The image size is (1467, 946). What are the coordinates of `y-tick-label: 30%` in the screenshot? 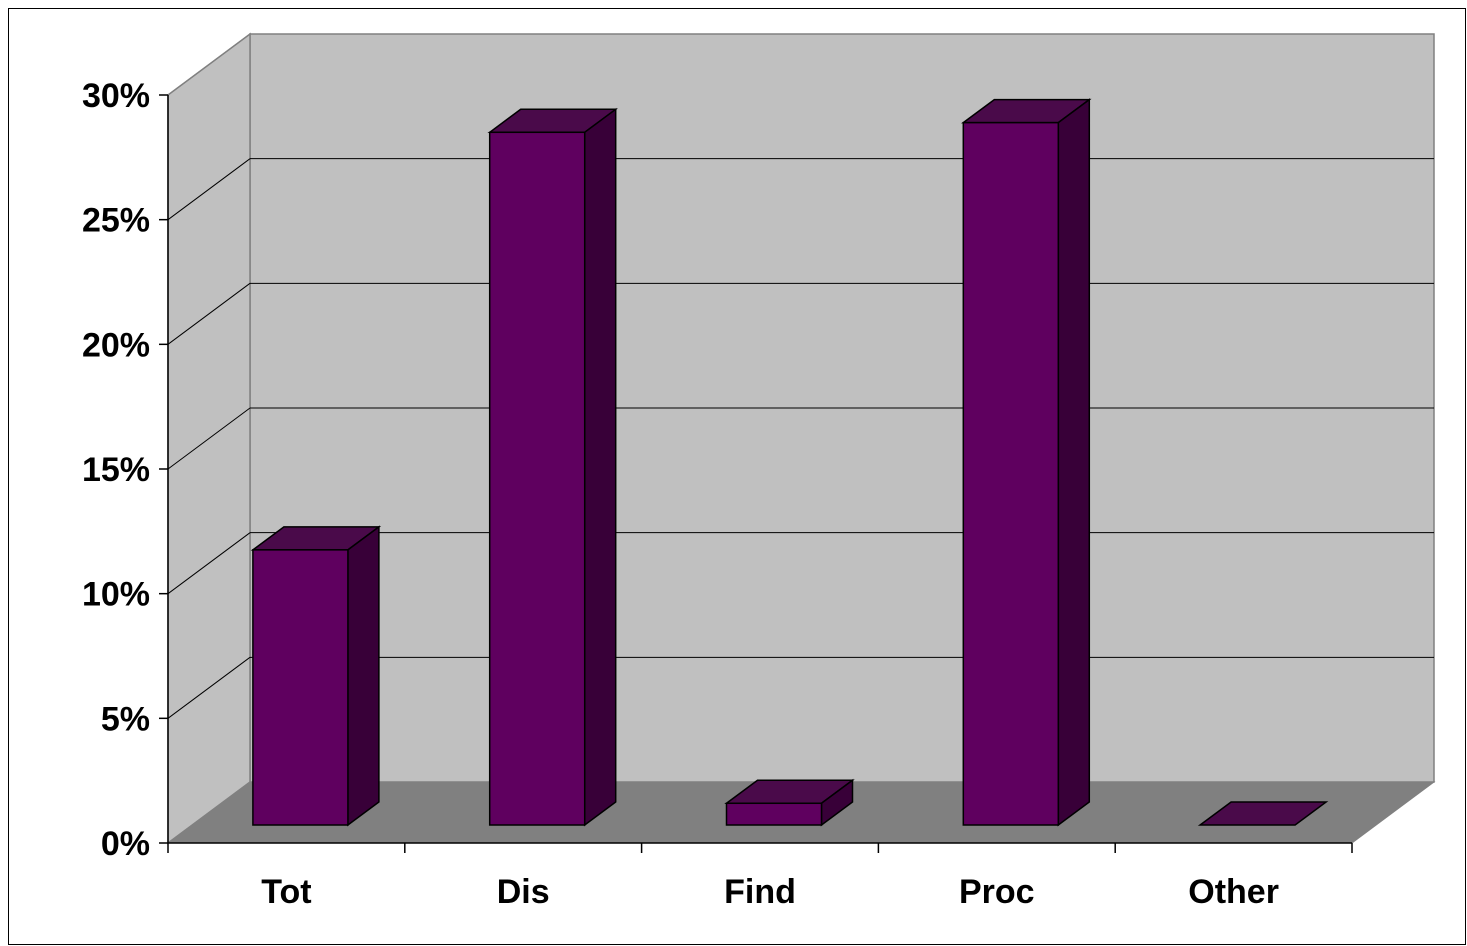 It's located at (116, 96).